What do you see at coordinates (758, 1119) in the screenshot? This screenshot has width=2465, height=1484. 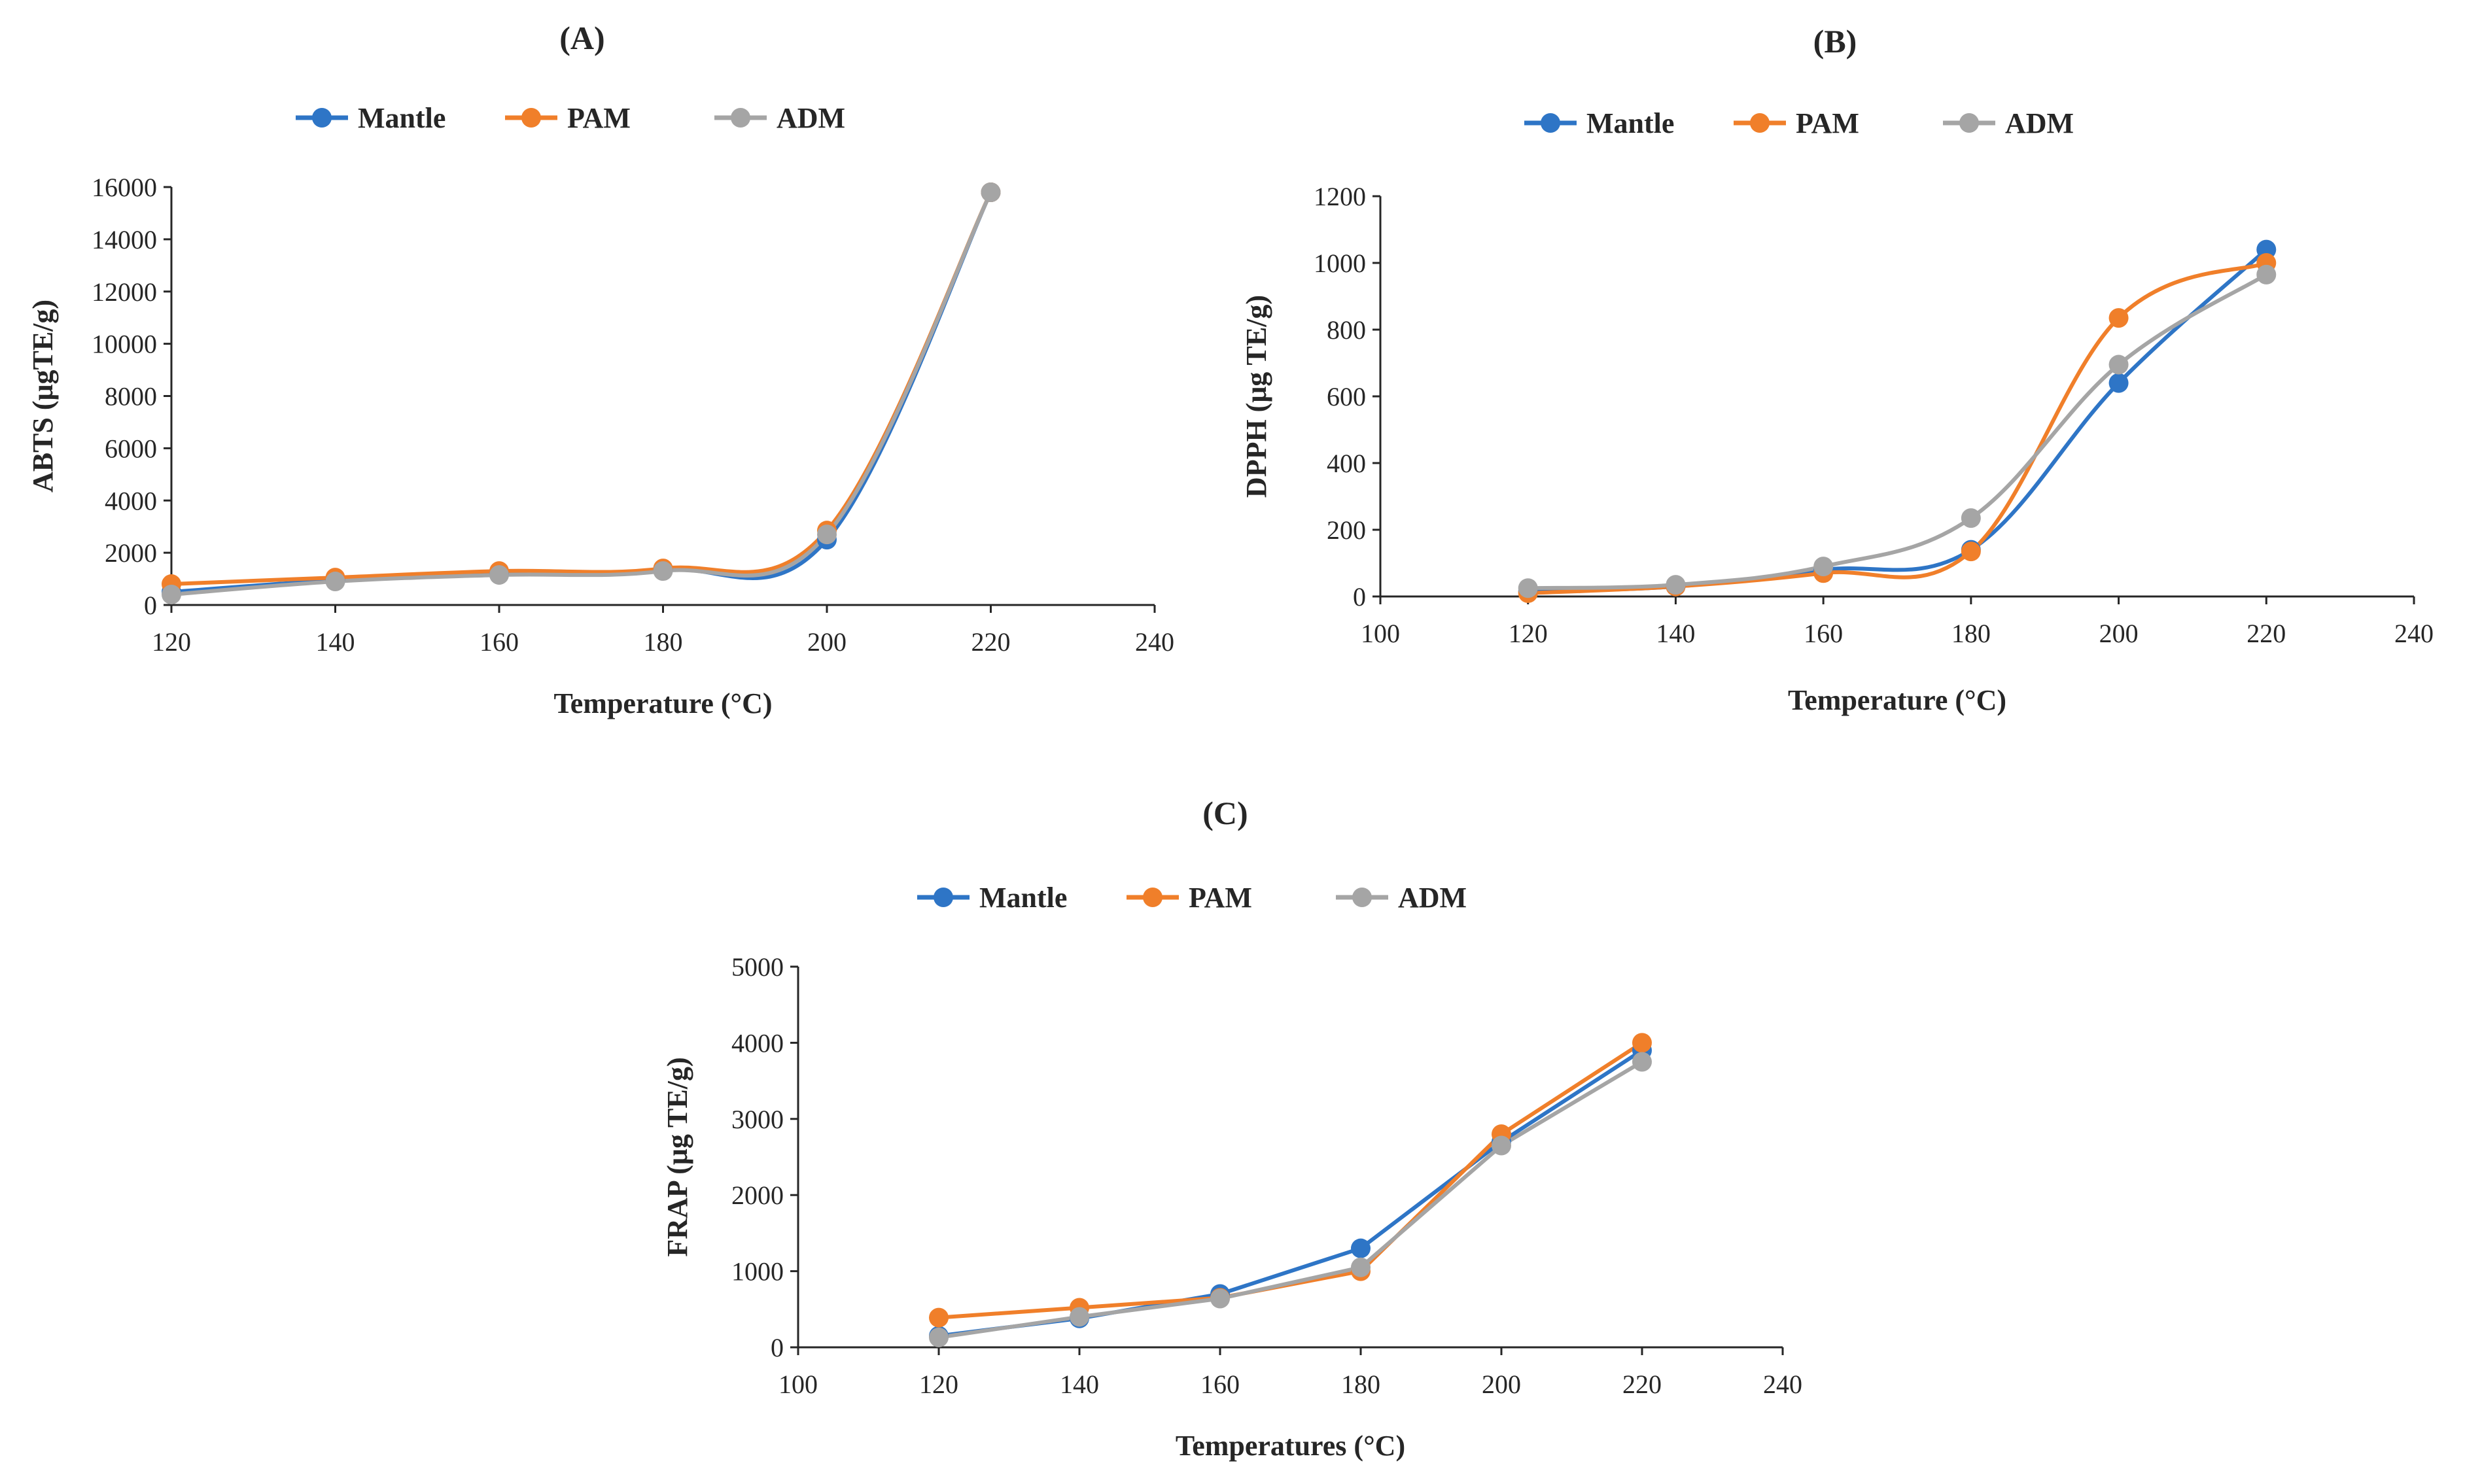 I see `y-tick-label: 3000` at bounding box center [758, 1119].